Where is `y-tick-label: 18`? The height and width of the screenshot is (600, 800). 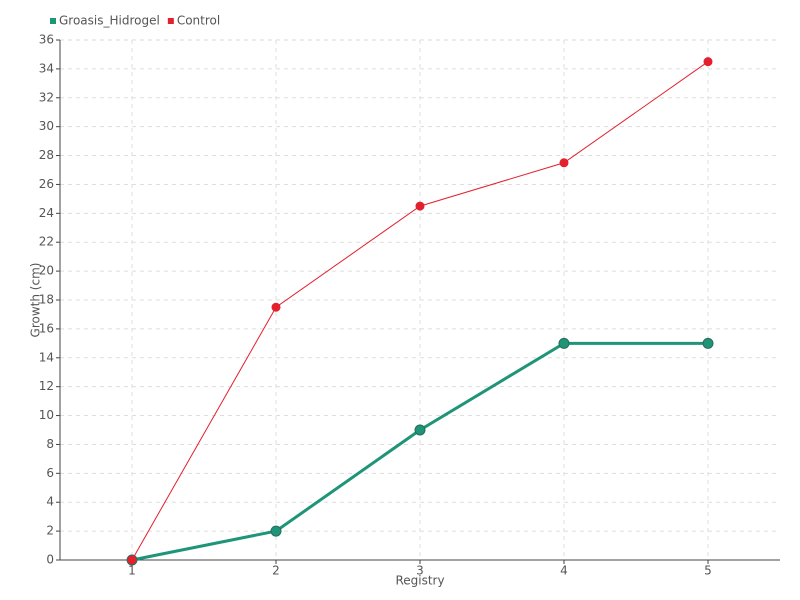
y-tick-label: 18 is located at coordinates (46, 300).